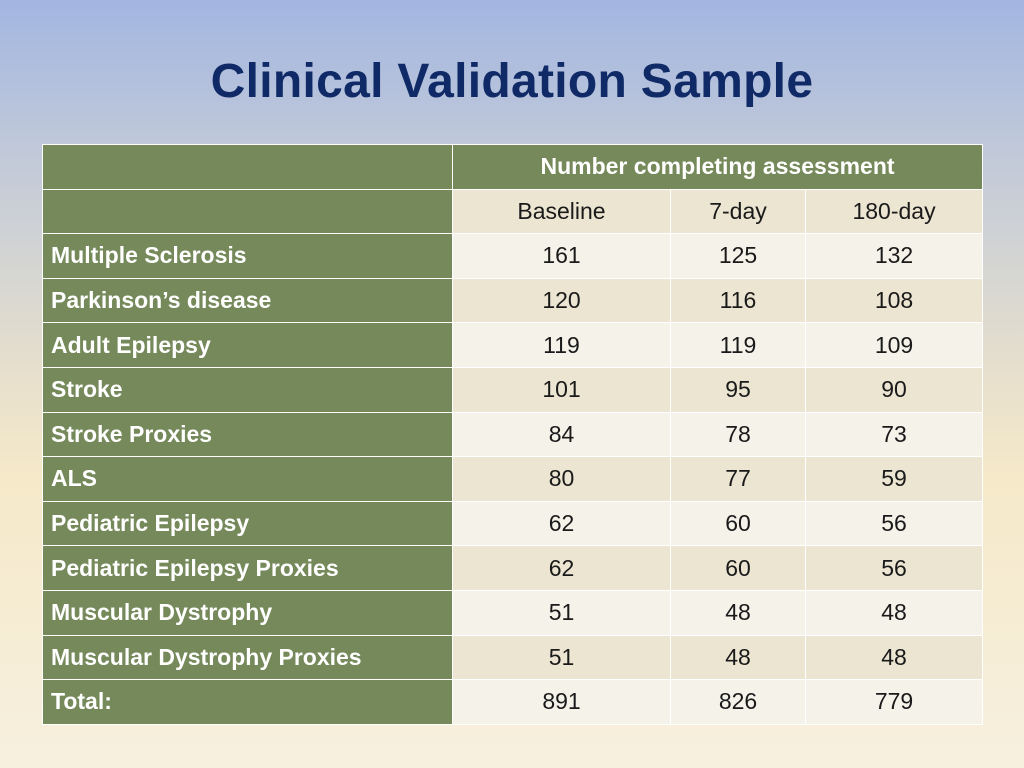  Describe the element at coordinates (894, 389) in the screenshot. I see `cell-180-day: 90` at that location.